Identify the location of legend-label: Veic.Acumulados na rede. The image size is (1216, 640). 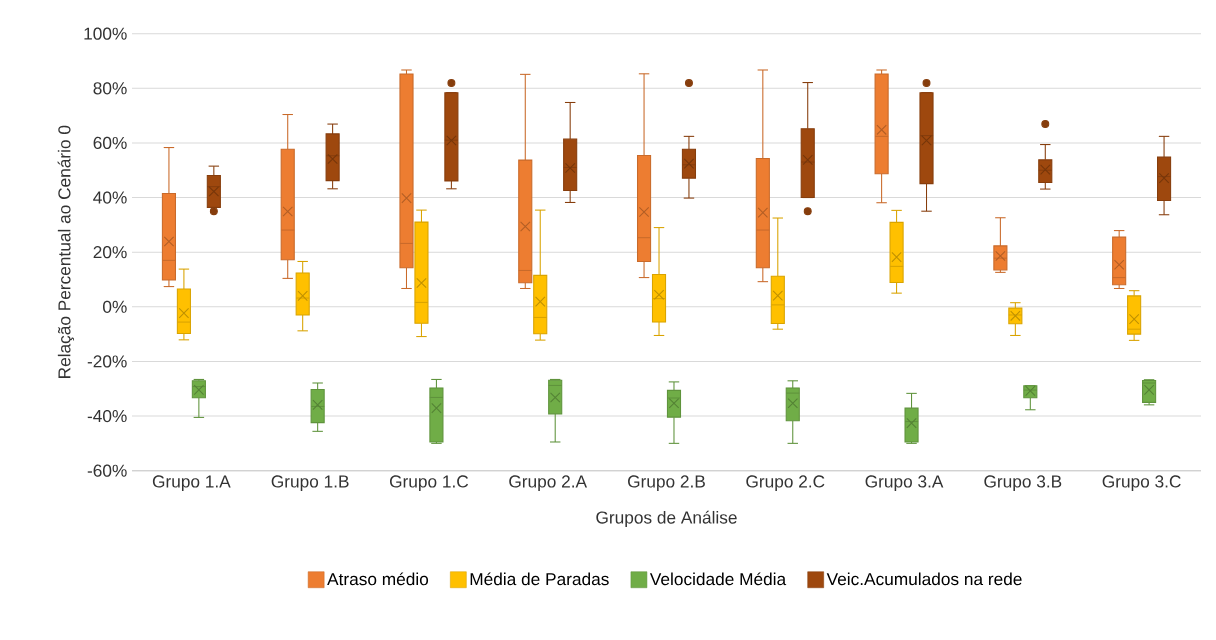
(924, 579).